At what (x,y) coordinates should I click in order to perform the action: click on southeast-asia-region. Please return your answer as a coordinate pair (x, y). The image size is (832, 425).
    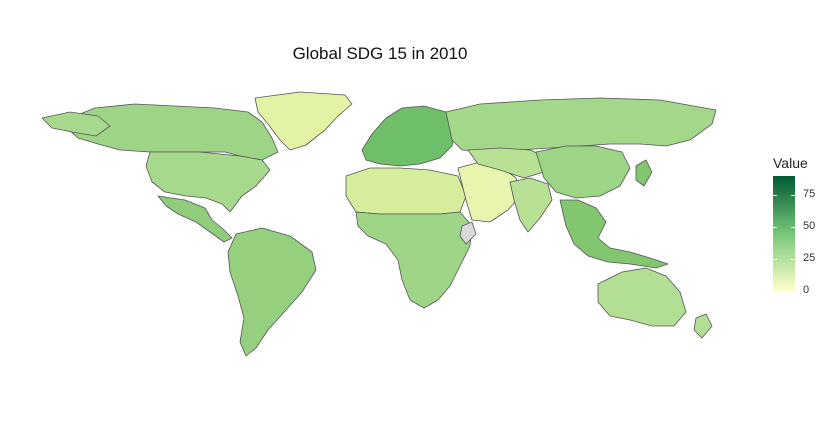
    Looking at the image, I should click on (614, 234).